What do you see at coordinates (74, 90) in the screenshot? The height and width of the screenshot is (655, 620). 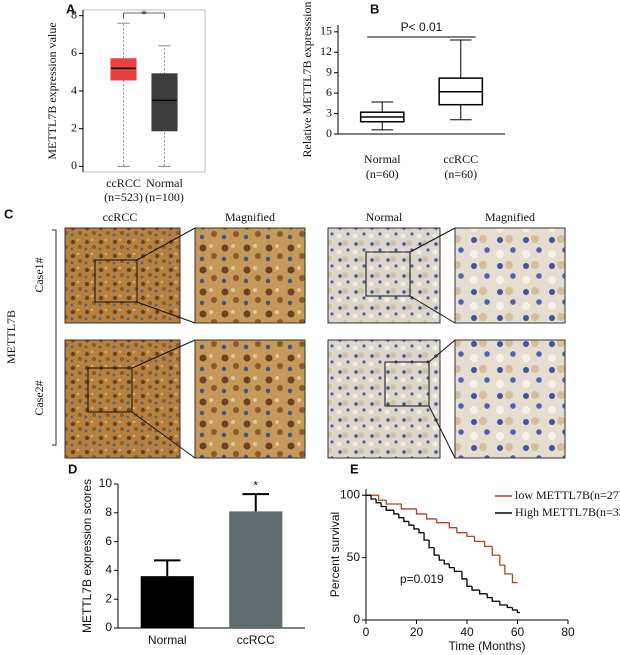 I see `y-tick-label: 4` at bounding box center [74, 90].